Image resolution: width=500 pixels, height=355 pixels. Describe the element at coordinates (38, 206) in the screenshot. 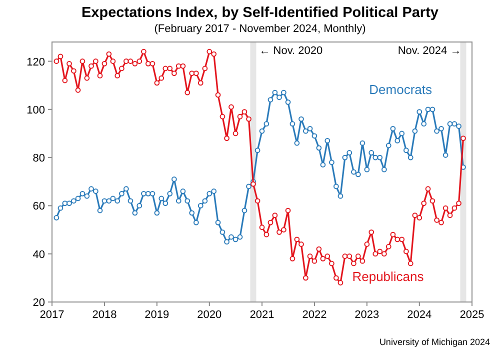

I see `y-tick-label: 60` at that location.